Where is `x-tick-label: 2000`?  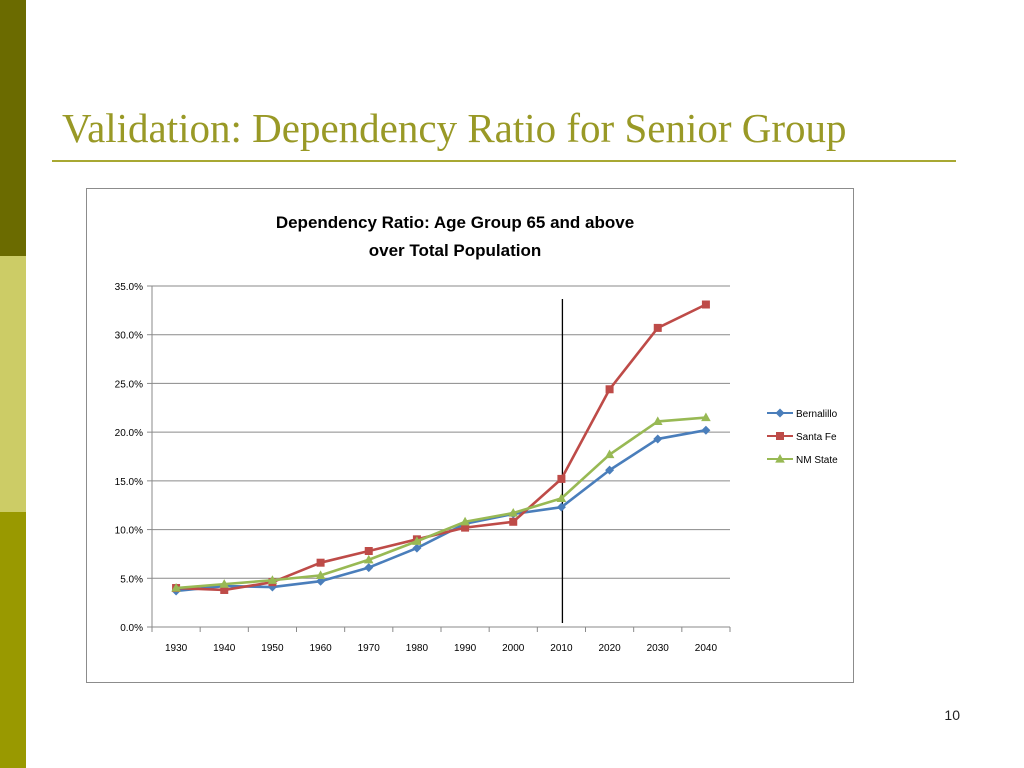 x-tick-label: 2000 is located at coordinates (513, 648).